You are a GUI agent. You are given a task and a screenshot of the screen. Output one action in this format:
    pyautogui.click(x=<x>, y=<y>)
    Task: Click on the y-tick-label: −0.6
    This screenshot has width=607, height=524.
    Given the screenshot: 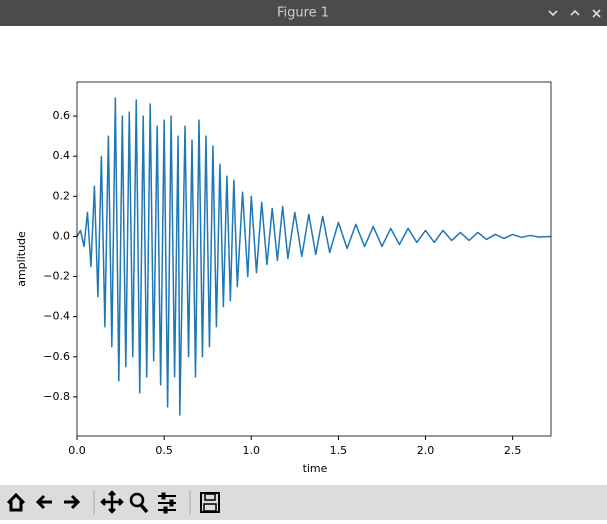 What is the action you would take?
    pyautogui.click(x=56, y=356)
    